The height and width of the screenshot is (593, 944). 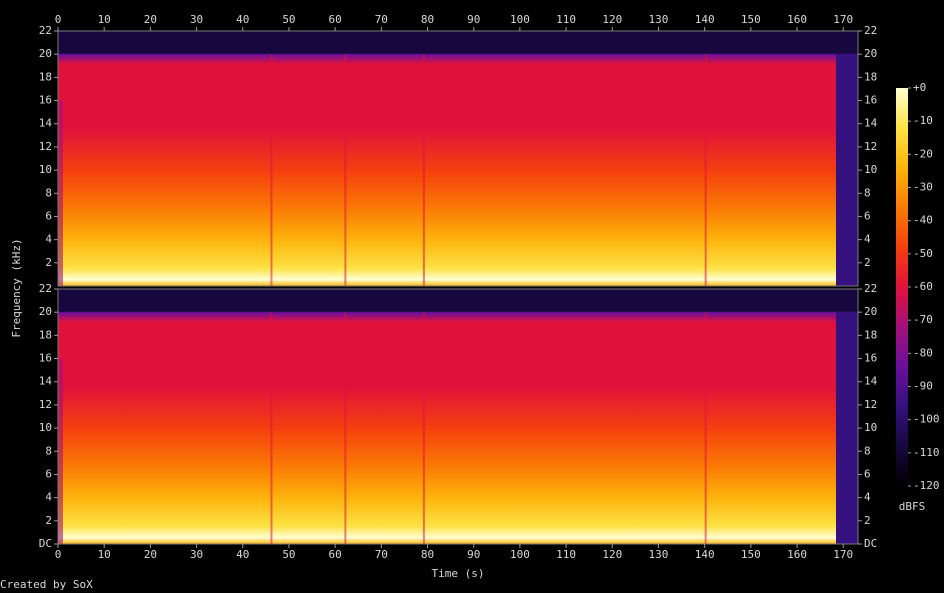 What do you see at coordinates (843, 19) in the screenshot?
I see `x-tick-label-top: 170` at bounding box center [843, 19].